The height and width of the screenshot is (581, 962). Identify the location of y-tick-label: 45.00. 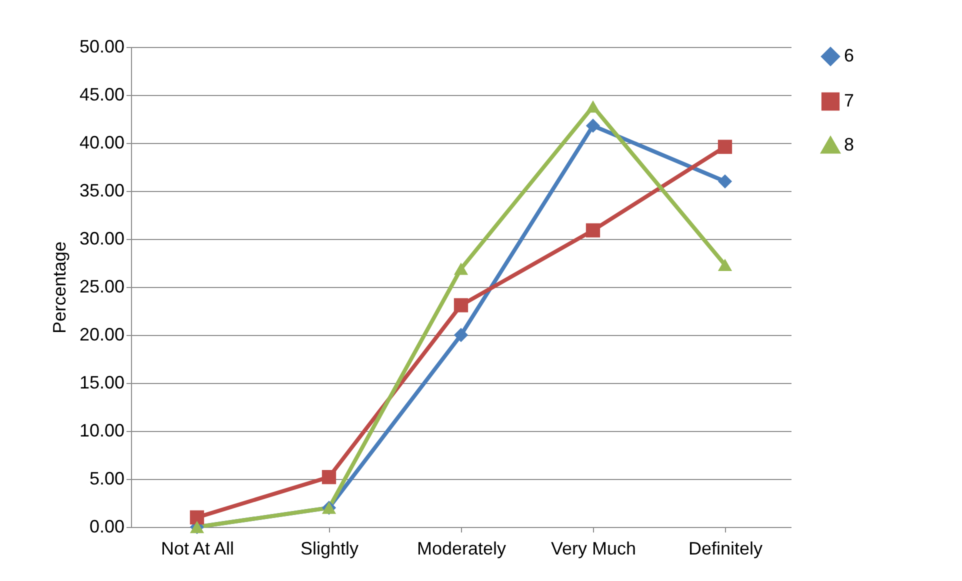
(101, 94).